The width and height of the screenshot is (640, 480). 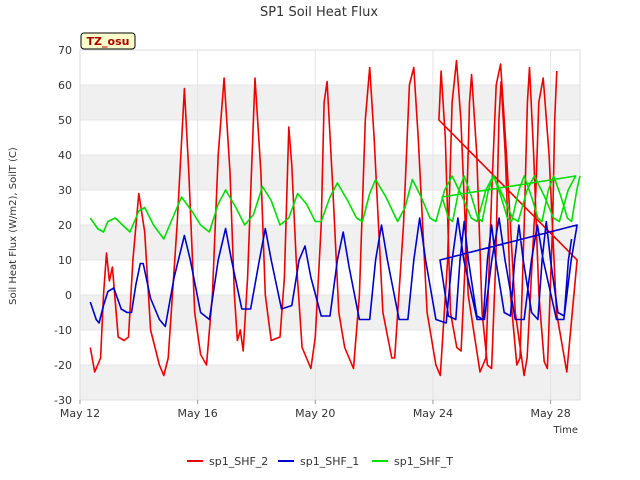 What do you see at coordinates (550, 413) in the screenshot?
I see `x-tick-label: May 28` at bounding box center [550, 413].